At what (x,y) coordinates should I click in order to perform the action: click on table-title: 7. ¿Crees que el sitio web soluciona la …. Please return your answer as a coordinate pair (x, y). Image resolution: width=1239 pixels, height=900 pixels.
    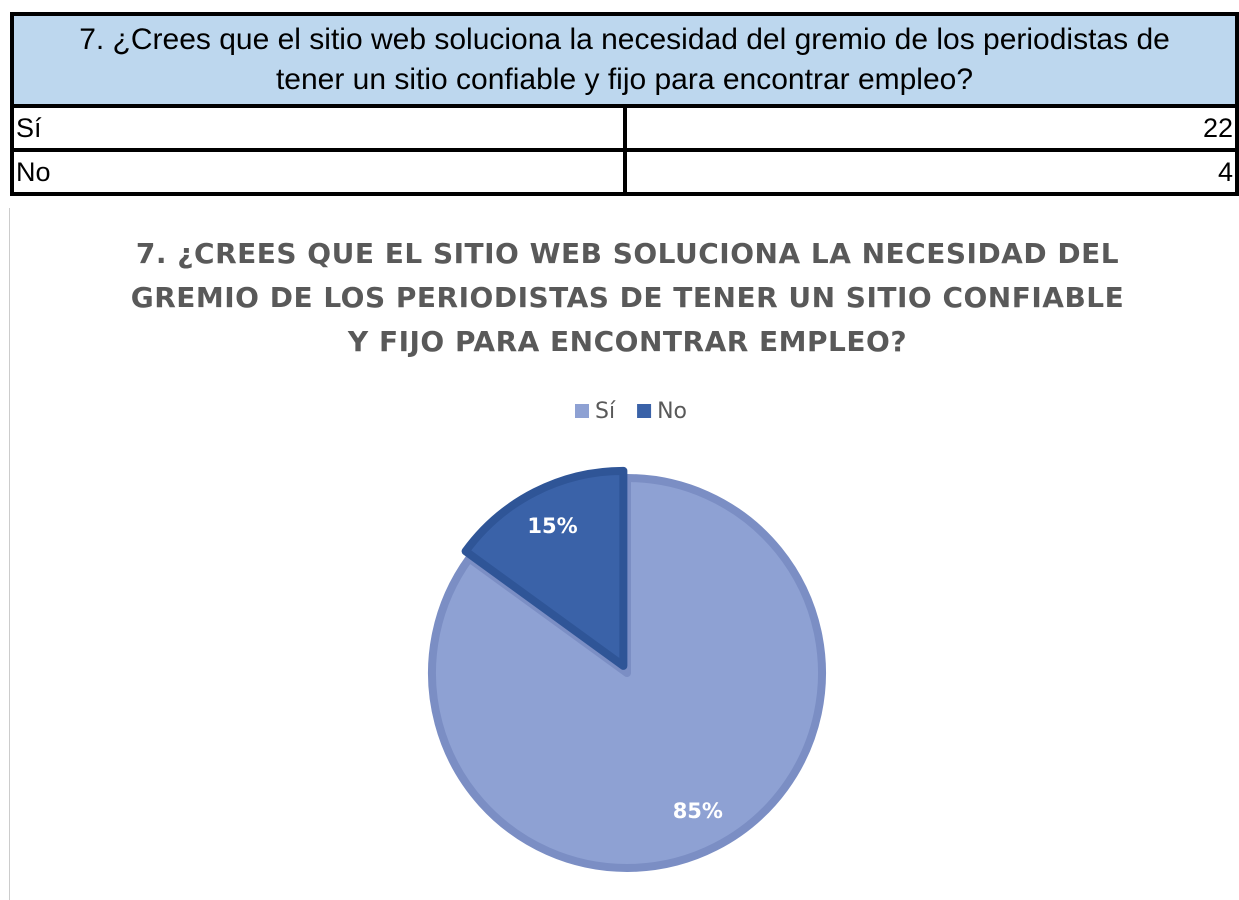
    Looking at the image, I should click on (624, 60).